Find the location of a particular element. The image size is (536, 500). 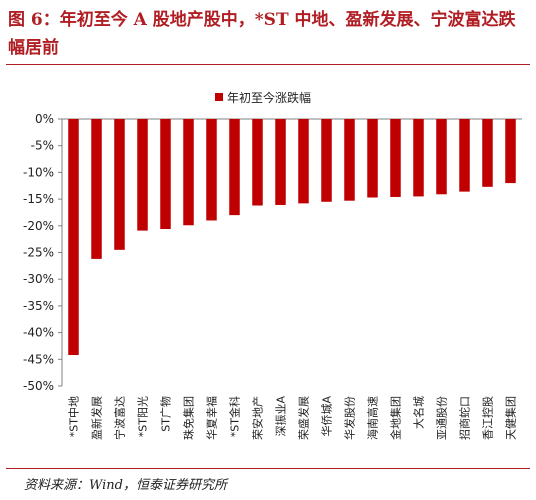

x-tick-label: 天健集团 is located at coordinates (511, 418).